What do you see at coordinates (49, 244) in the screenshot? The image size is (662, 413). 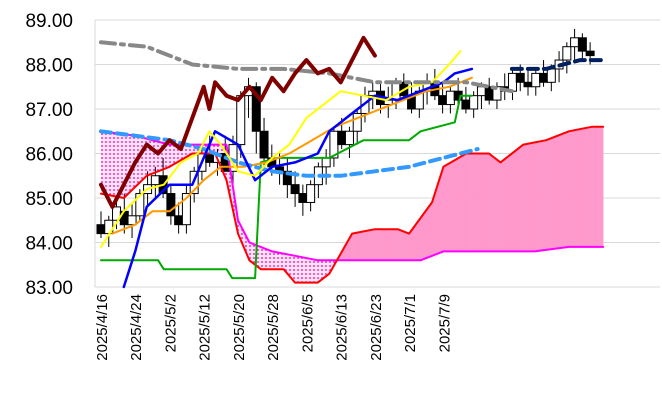 I see `y-tick-label: 84.00` at bounding box center [49, 244].